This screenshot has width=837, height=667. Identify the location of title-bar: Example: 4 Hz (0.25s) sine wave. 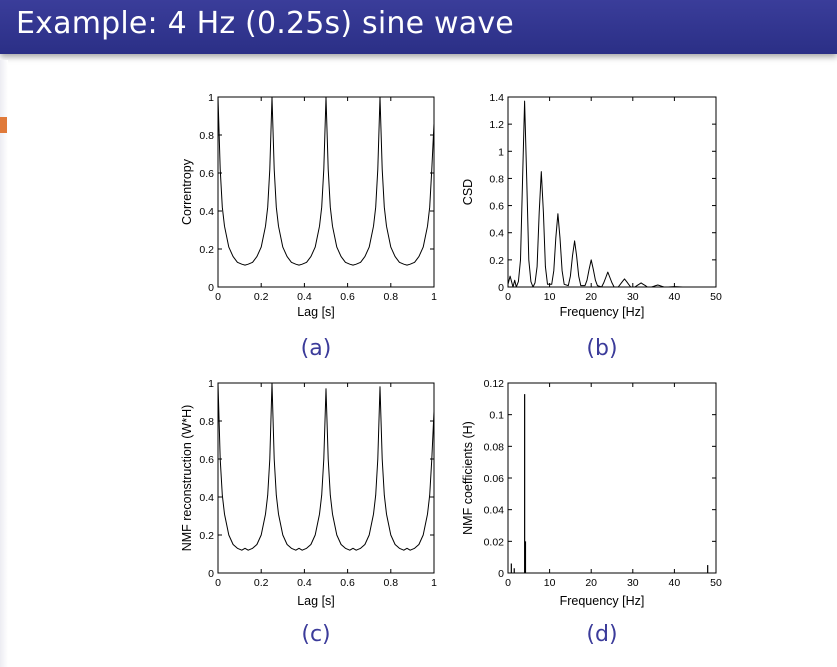
(418, 27).